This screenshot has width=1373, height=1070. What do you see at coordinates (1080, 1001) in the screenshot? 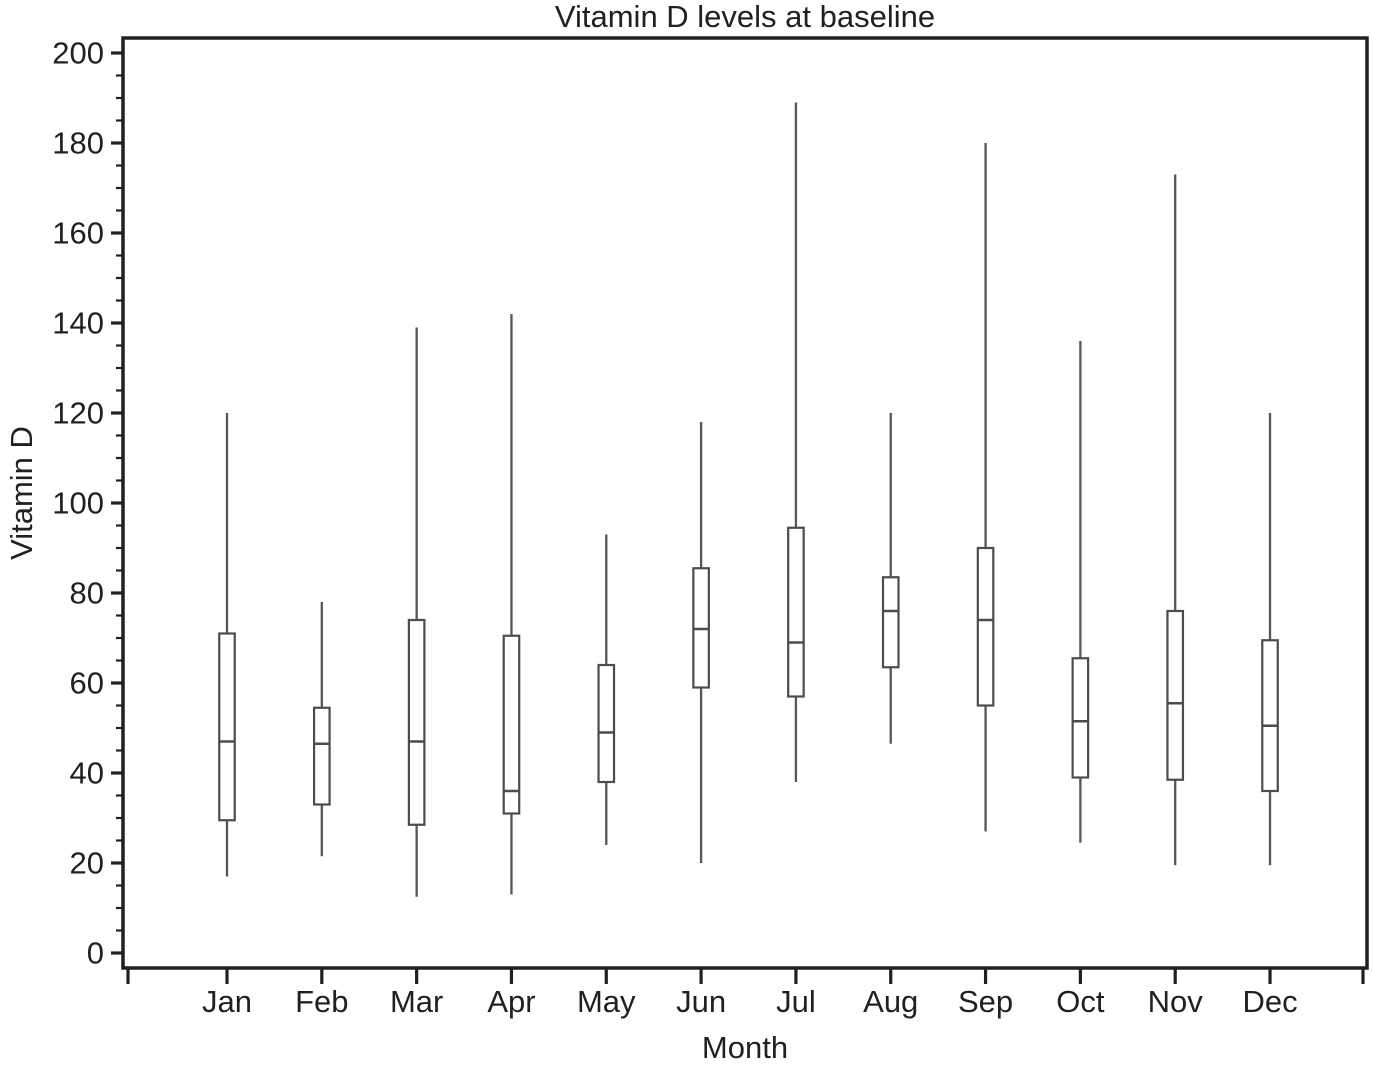
I see `x-axis-tick-label: Oct` at bounding box center [1080, 1001].